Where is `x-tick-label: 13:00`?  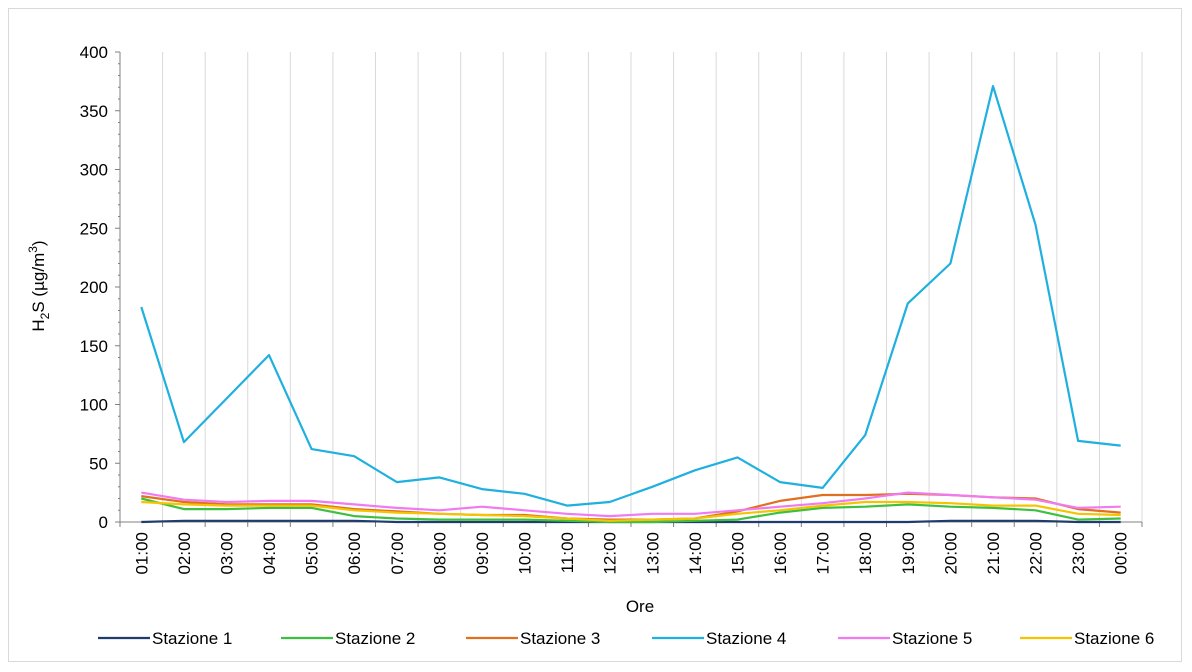 x-tick-label: 13:00 is located at coordinates (652, 553).